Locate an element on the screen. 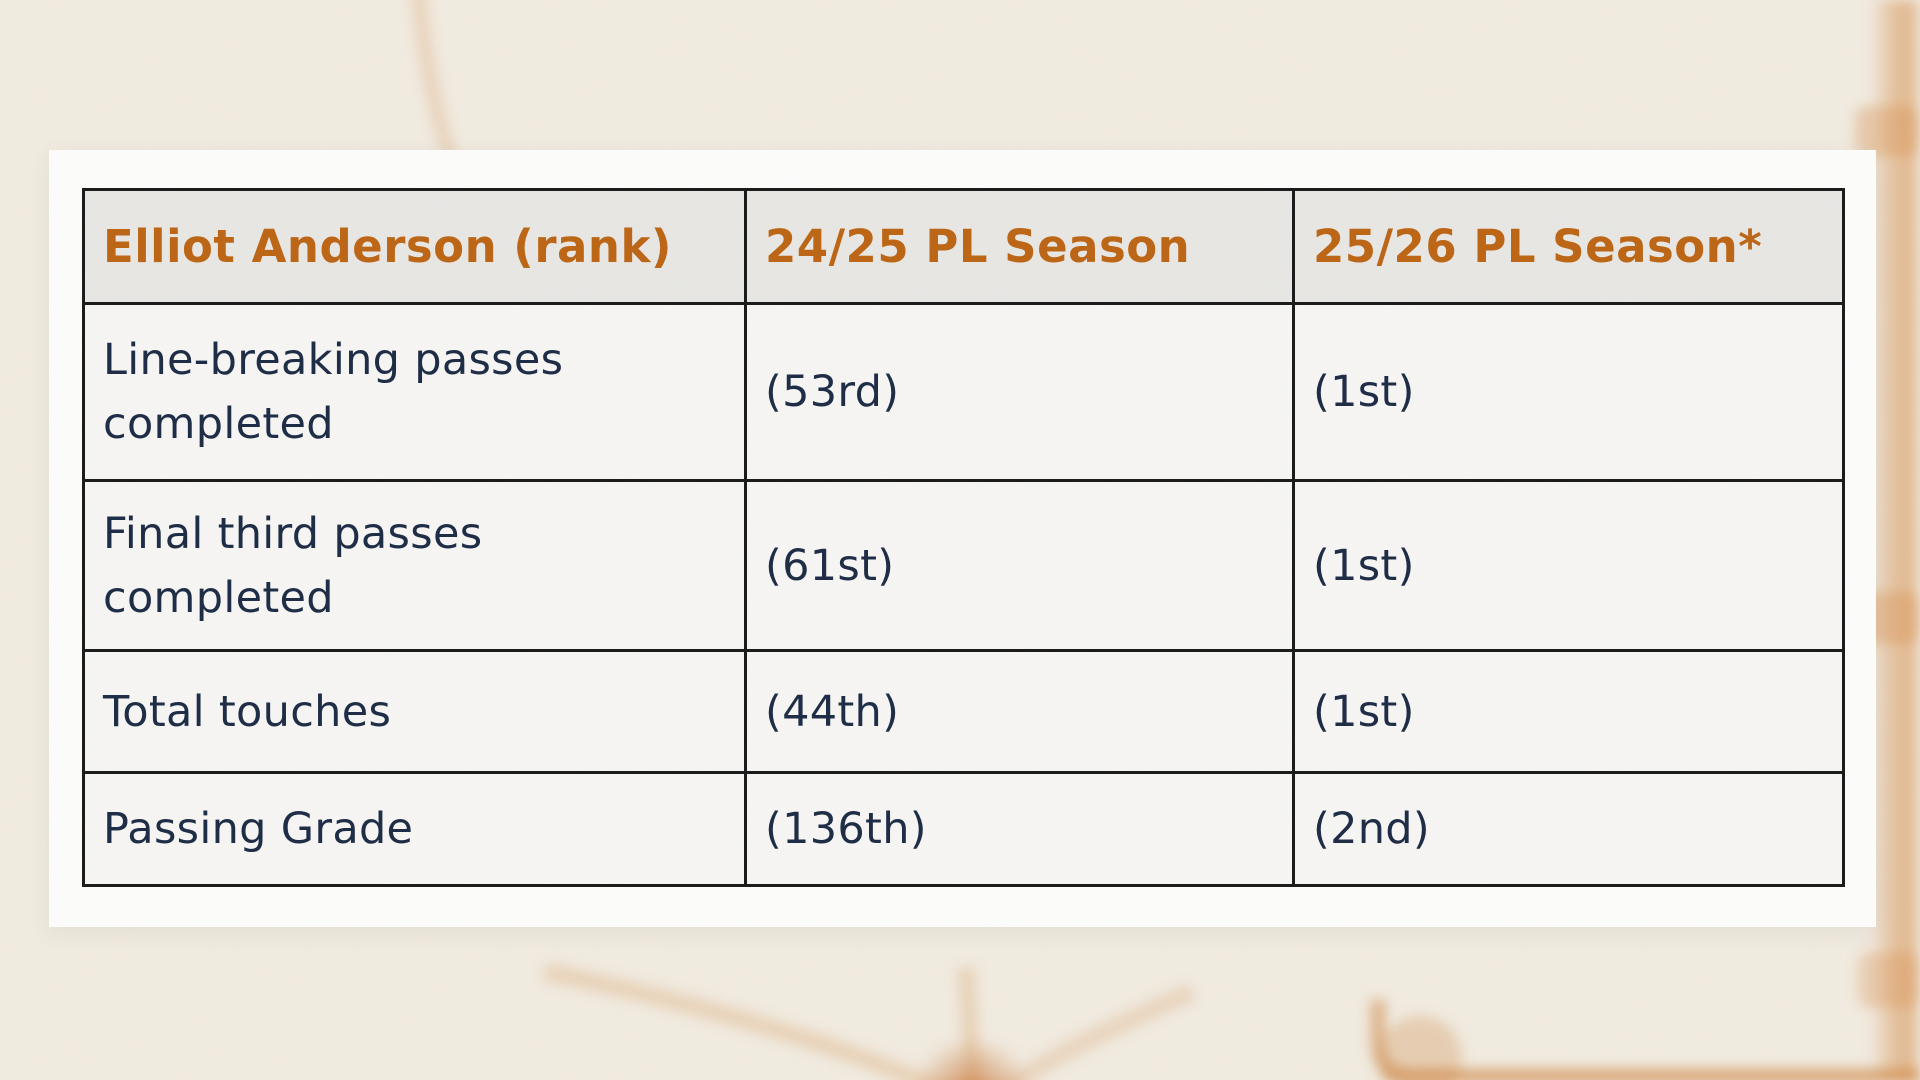 The width and height of the screenshot is (1920, 1080). rank-value-24-25: (136th) is located at coordinates (1019, 829).